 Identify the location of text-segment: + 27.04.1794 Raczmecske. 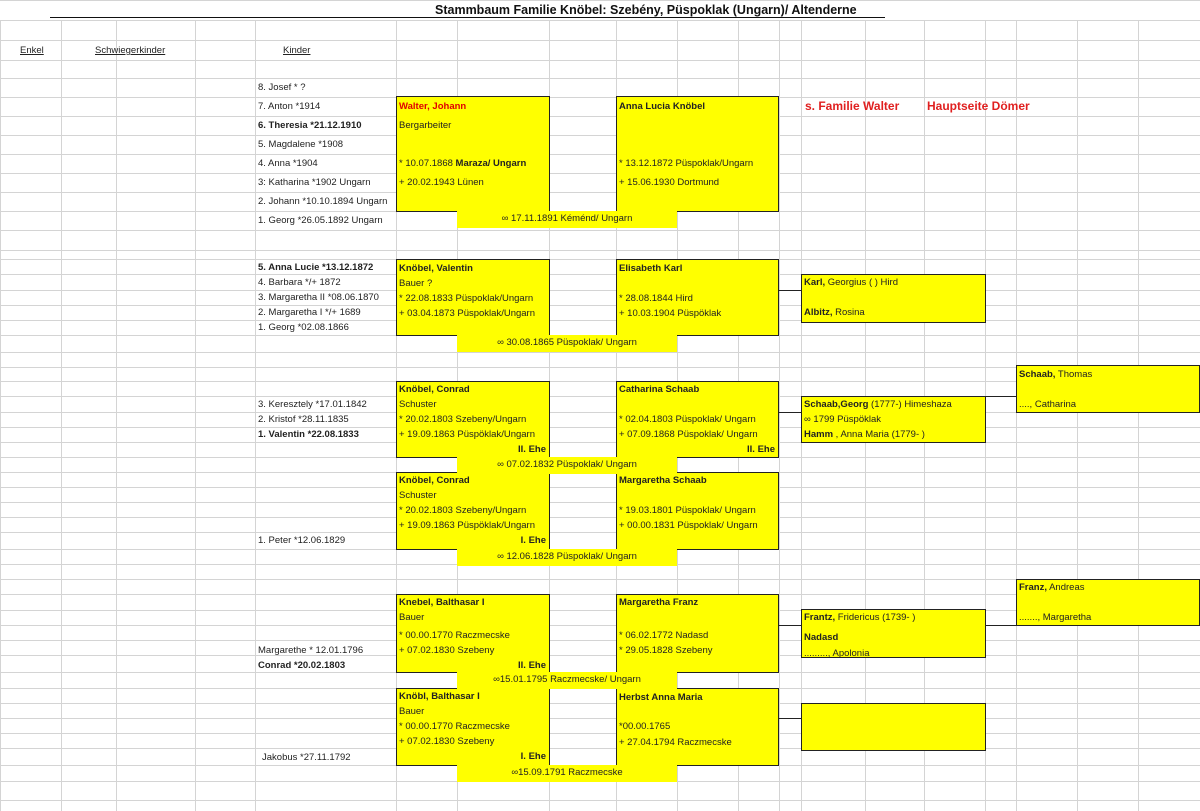
(675, 742).